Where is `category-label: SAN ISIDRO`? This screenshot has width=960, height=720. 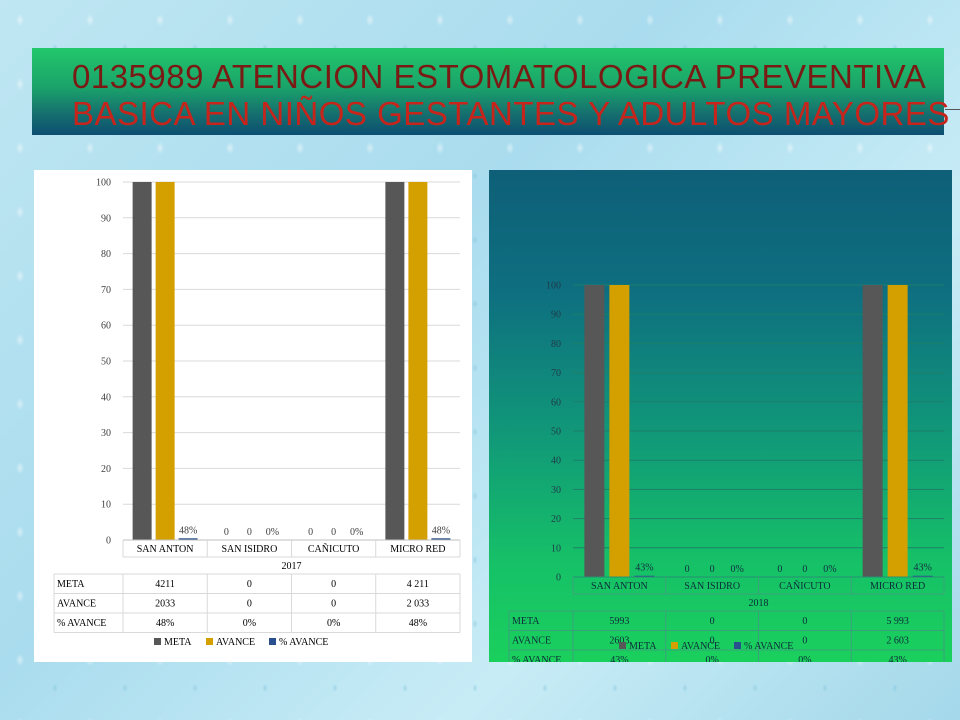 category-label: SAN ISIDRO is located at coordinates (712, 586).